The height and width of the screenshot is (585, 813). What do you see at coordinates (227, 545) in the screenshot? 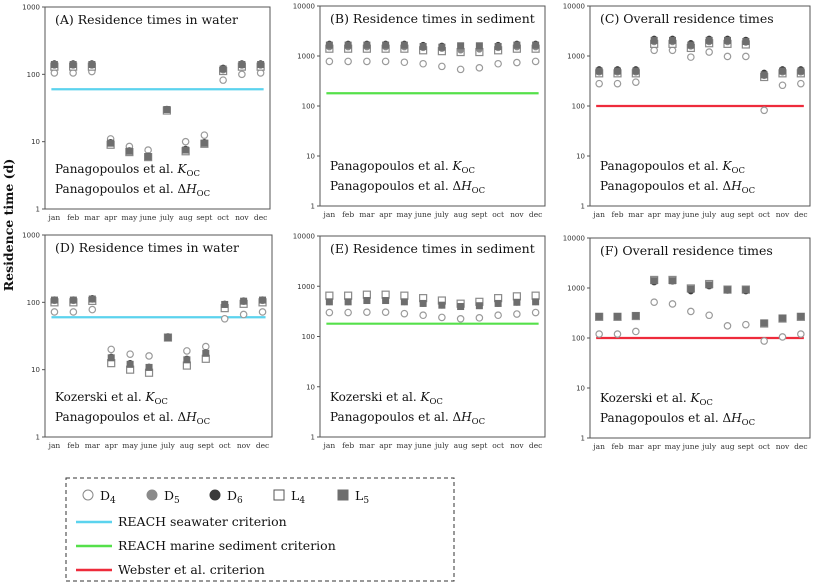
I see `legend-line-label: REACH marine sediment criterion` at bounding box center [227, 545].